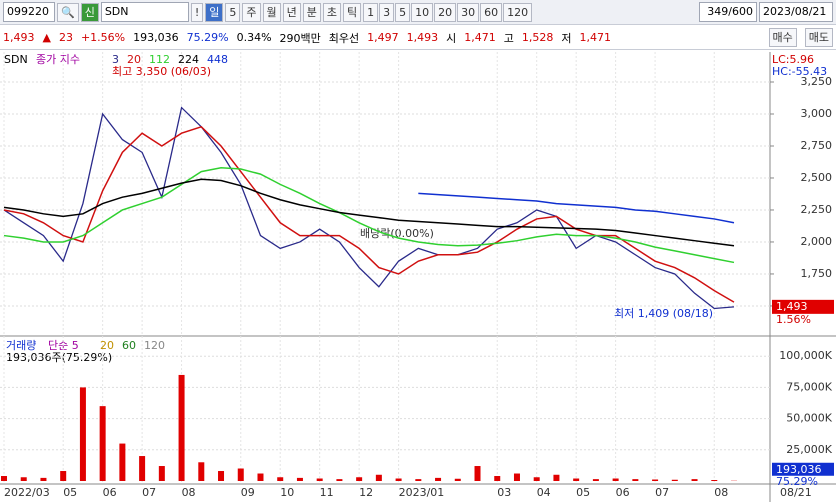 The height and width of the screenshot is (502, 836). I want to click on period-button: 틱, so click(352, 12).